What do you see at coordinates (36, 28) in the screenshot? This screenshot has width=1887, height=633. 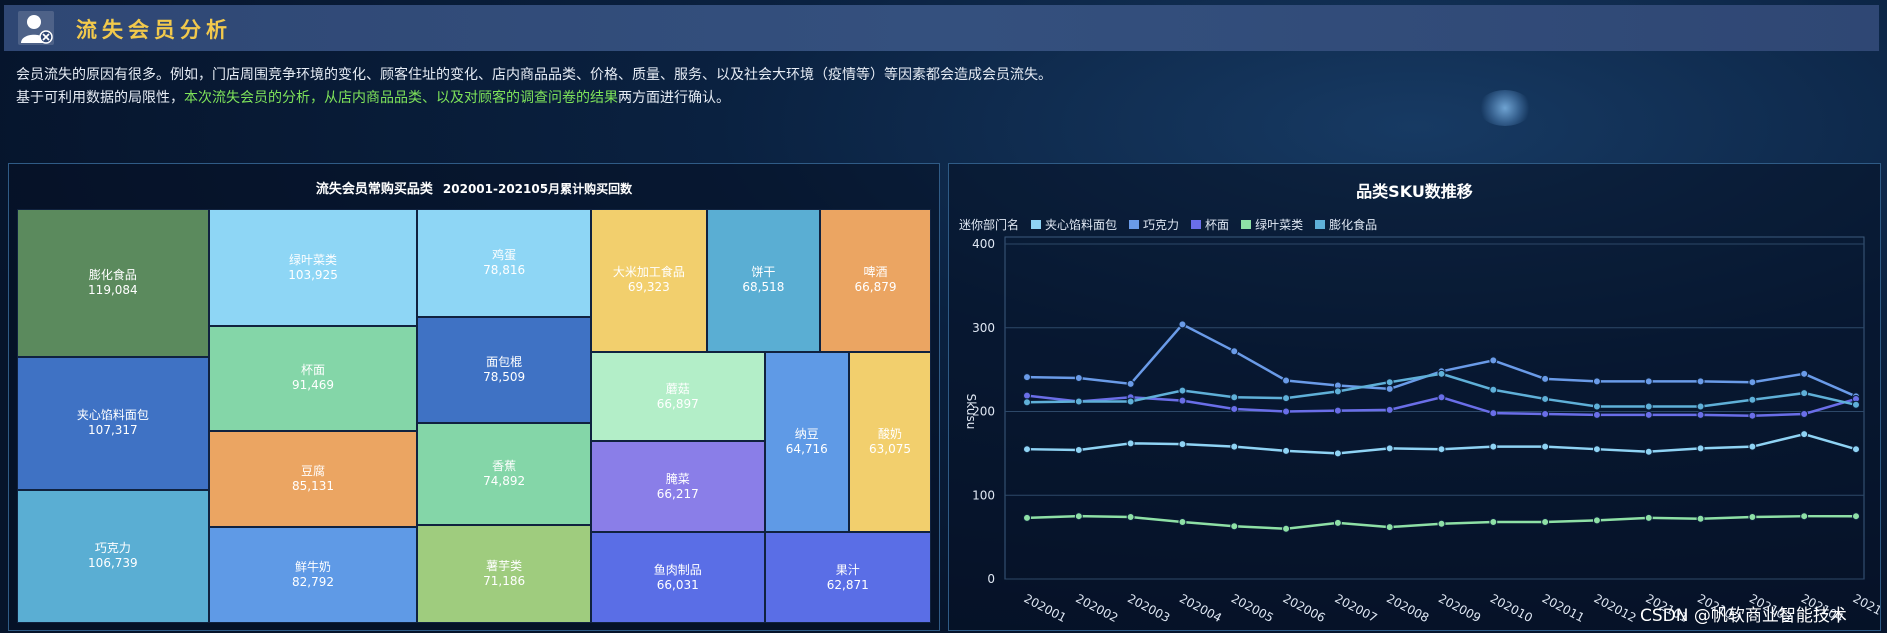 I see `user-remove-icon` at bounding box center [36, 28].